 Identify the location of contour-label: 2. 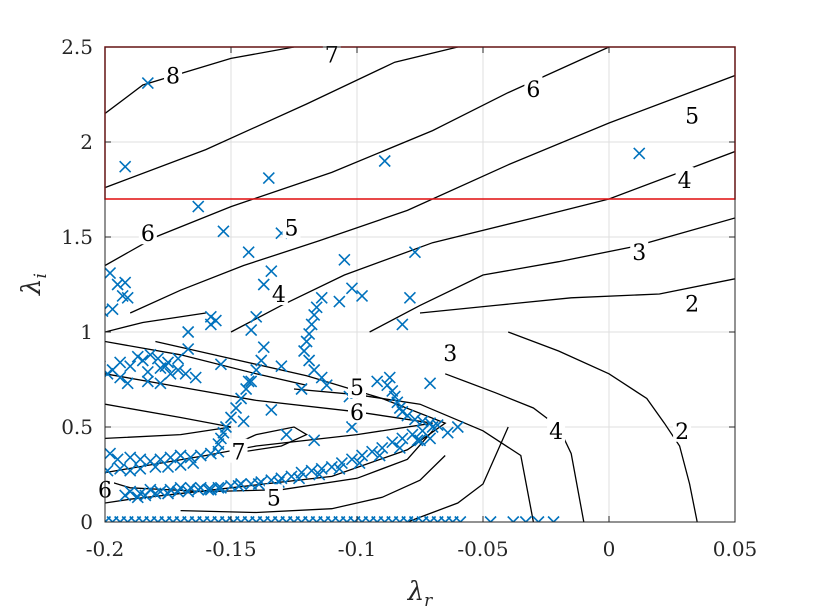
(692, 305).